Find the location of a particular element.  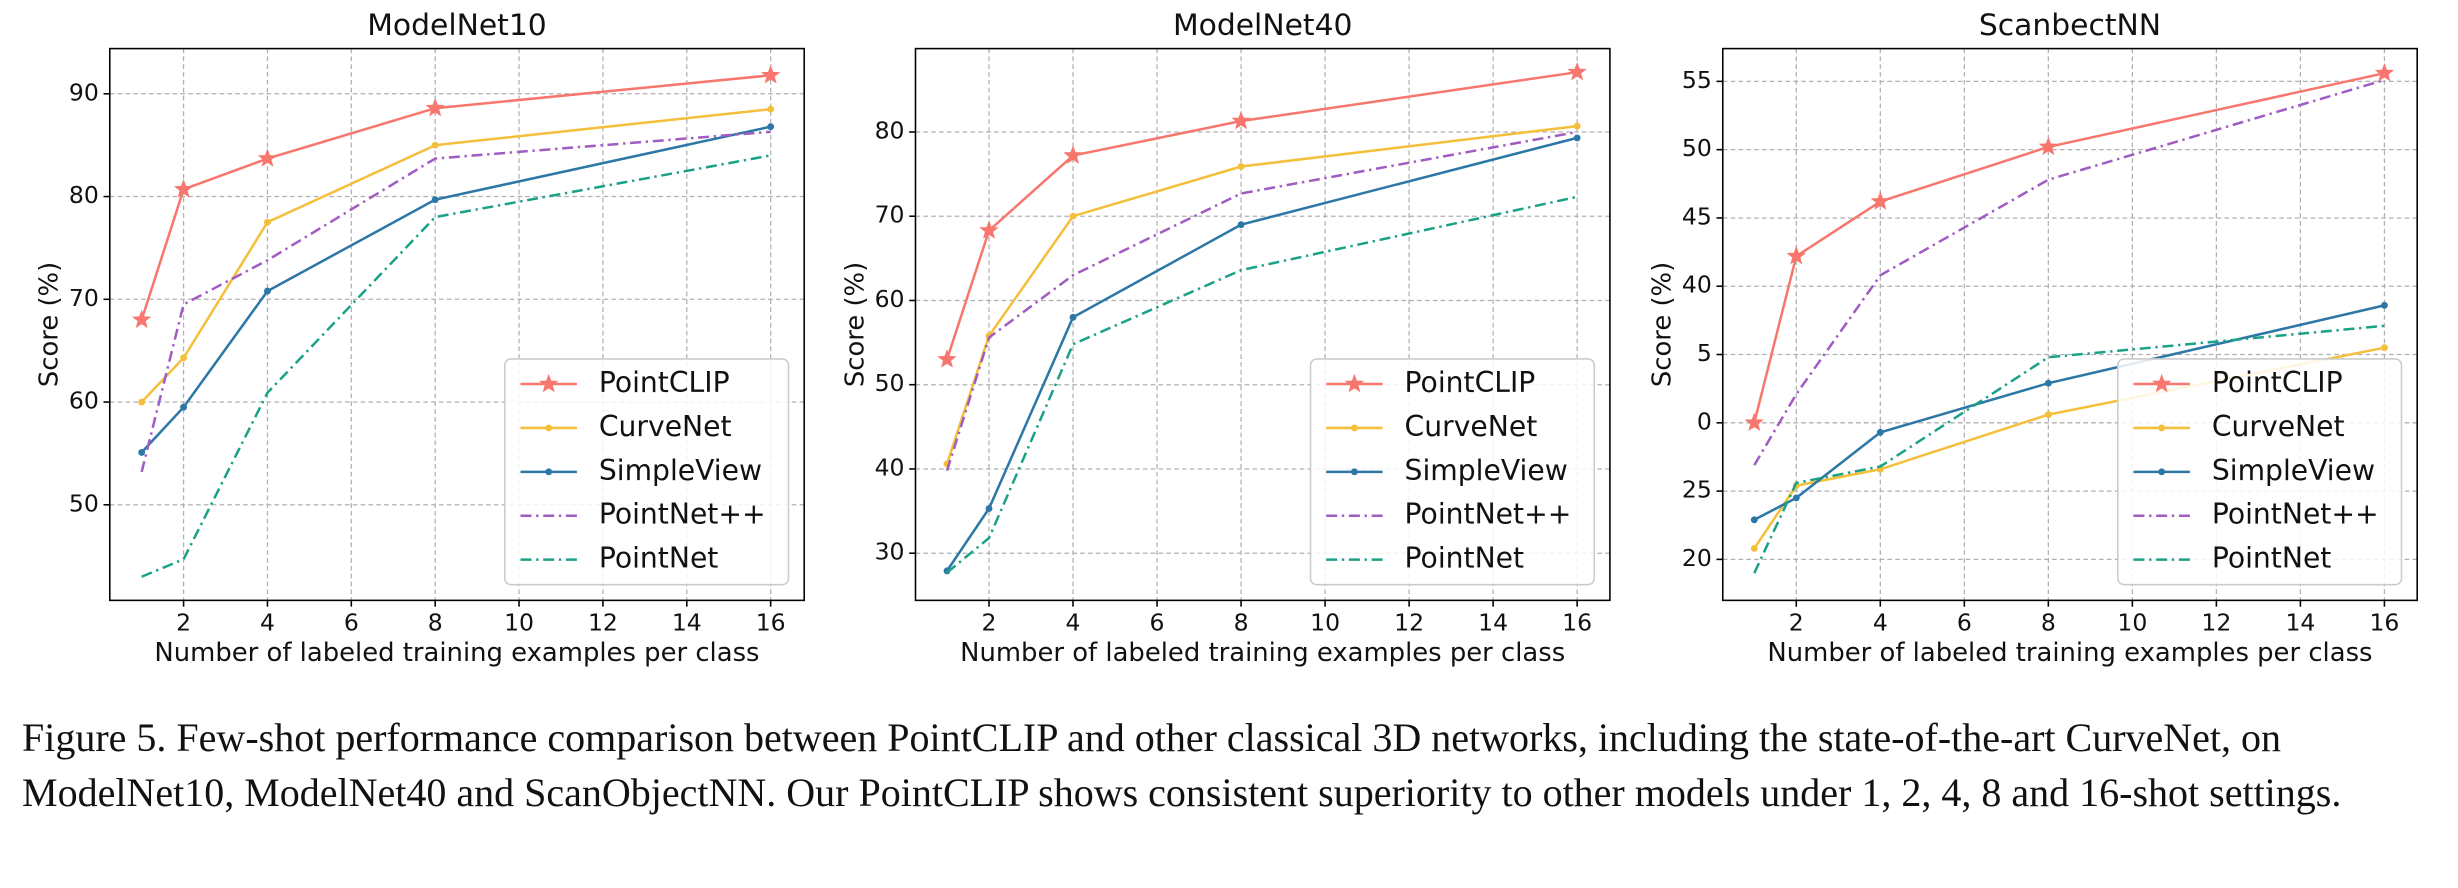

y-tick-label: 5 is located at coordinates (1704, 353).